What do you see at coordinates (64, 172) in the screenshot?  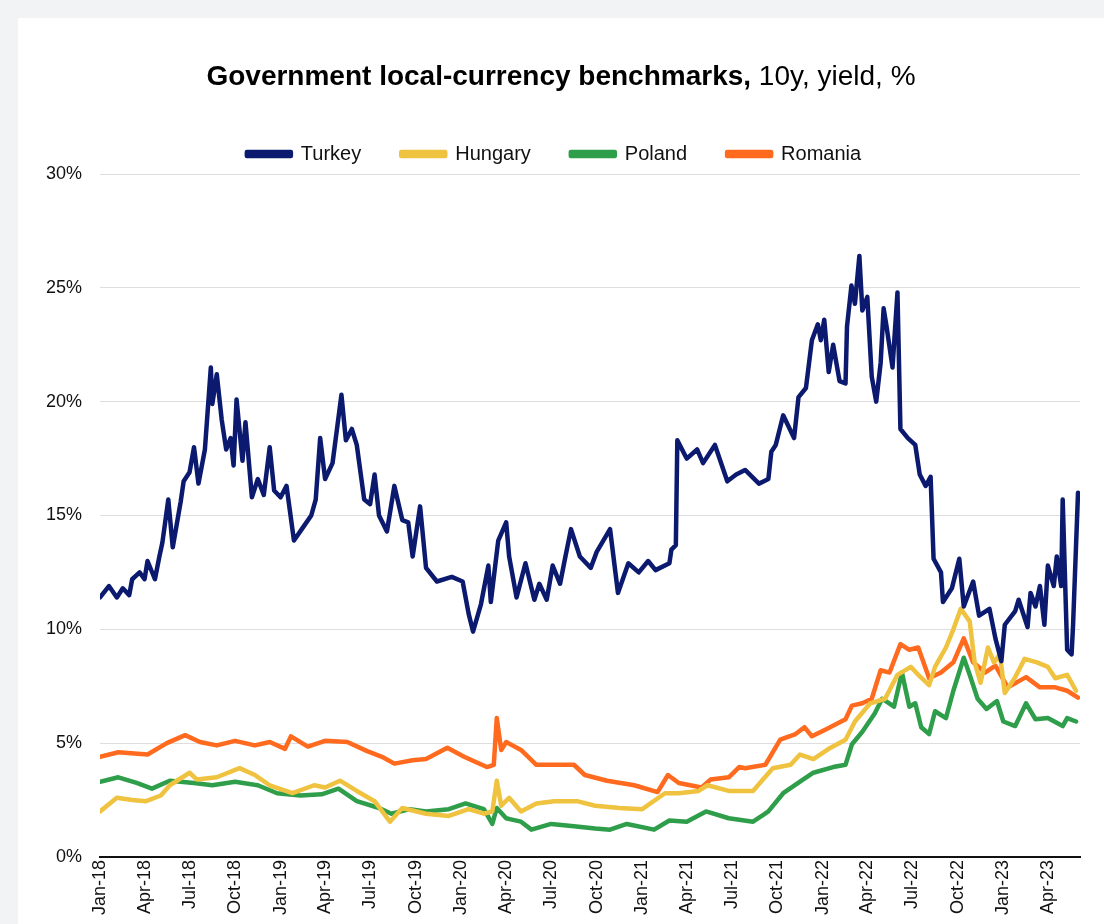 I see `y-tick-label: 30%` at bounding box center [64, 172].